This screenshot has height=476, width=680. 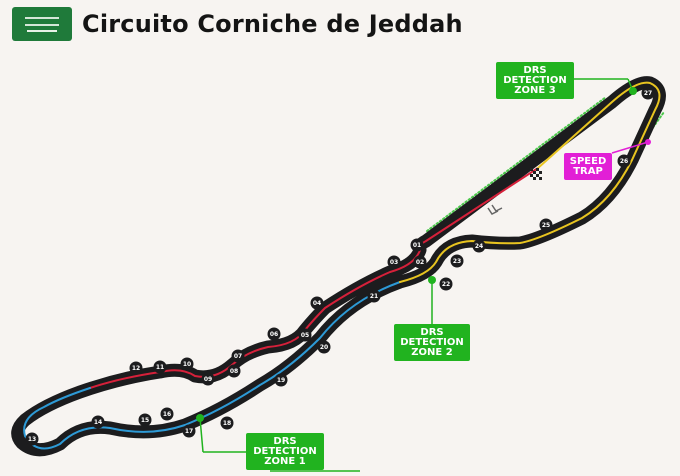 I want to click on flag-inscription, so click(x=42, y=21).